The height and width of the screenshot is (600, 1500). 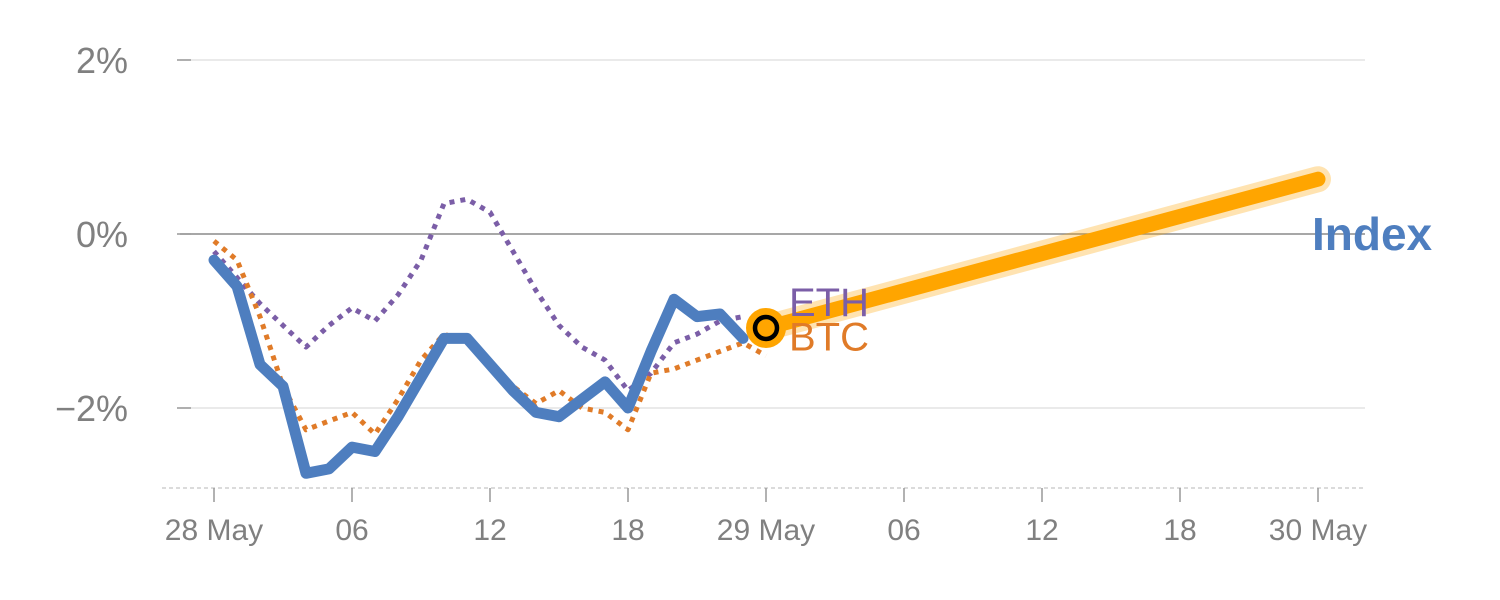 I want to click on y-tick-label: 0%, so click(x=102, y=234).